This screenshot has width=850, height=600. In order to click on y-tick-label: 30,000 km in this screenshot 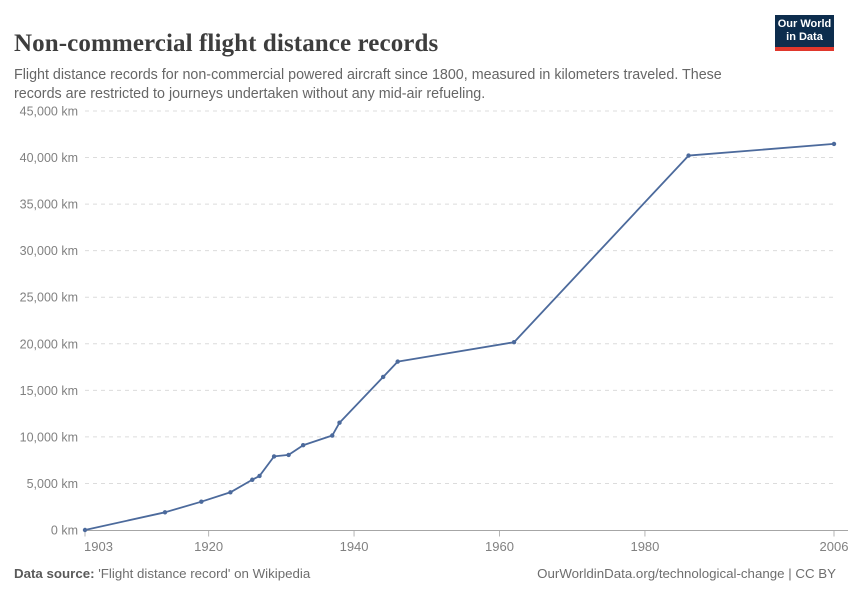, I will do `click(49, 251)`.